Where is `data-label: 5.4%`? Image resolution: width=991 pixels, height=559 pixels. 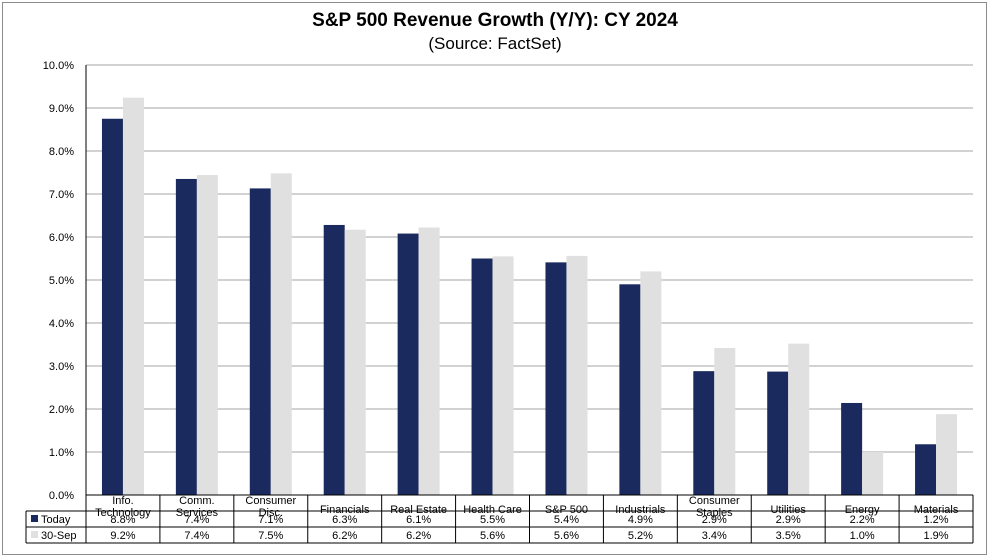
data-label: 5.4% is located at coordinates (566, 520).